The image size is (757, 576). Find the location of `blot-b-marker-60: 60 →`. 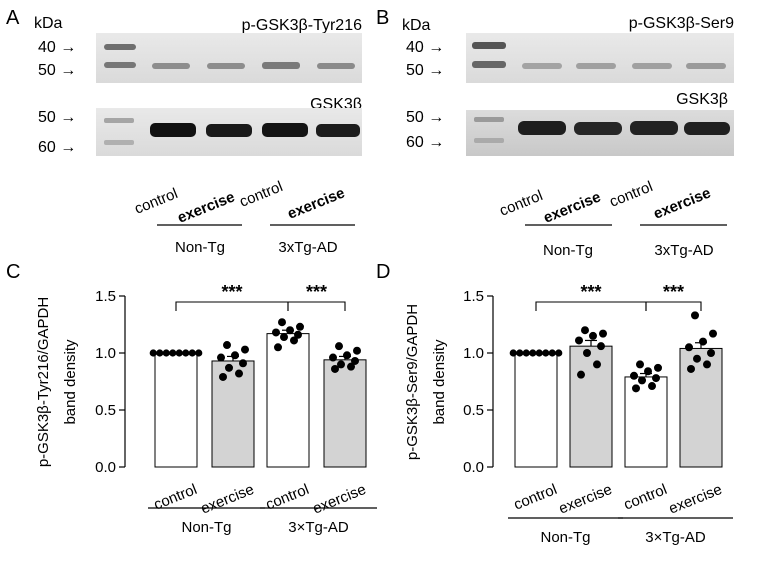

blot-b-marker-60: 60 → is located at coordinates (425, 142).